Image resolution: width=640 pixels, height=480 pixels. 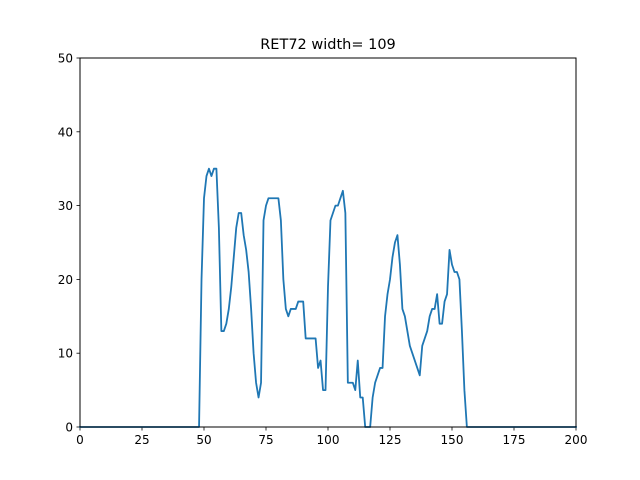 I want to click on x-tick-label: 25, so click(x=141, y=440).